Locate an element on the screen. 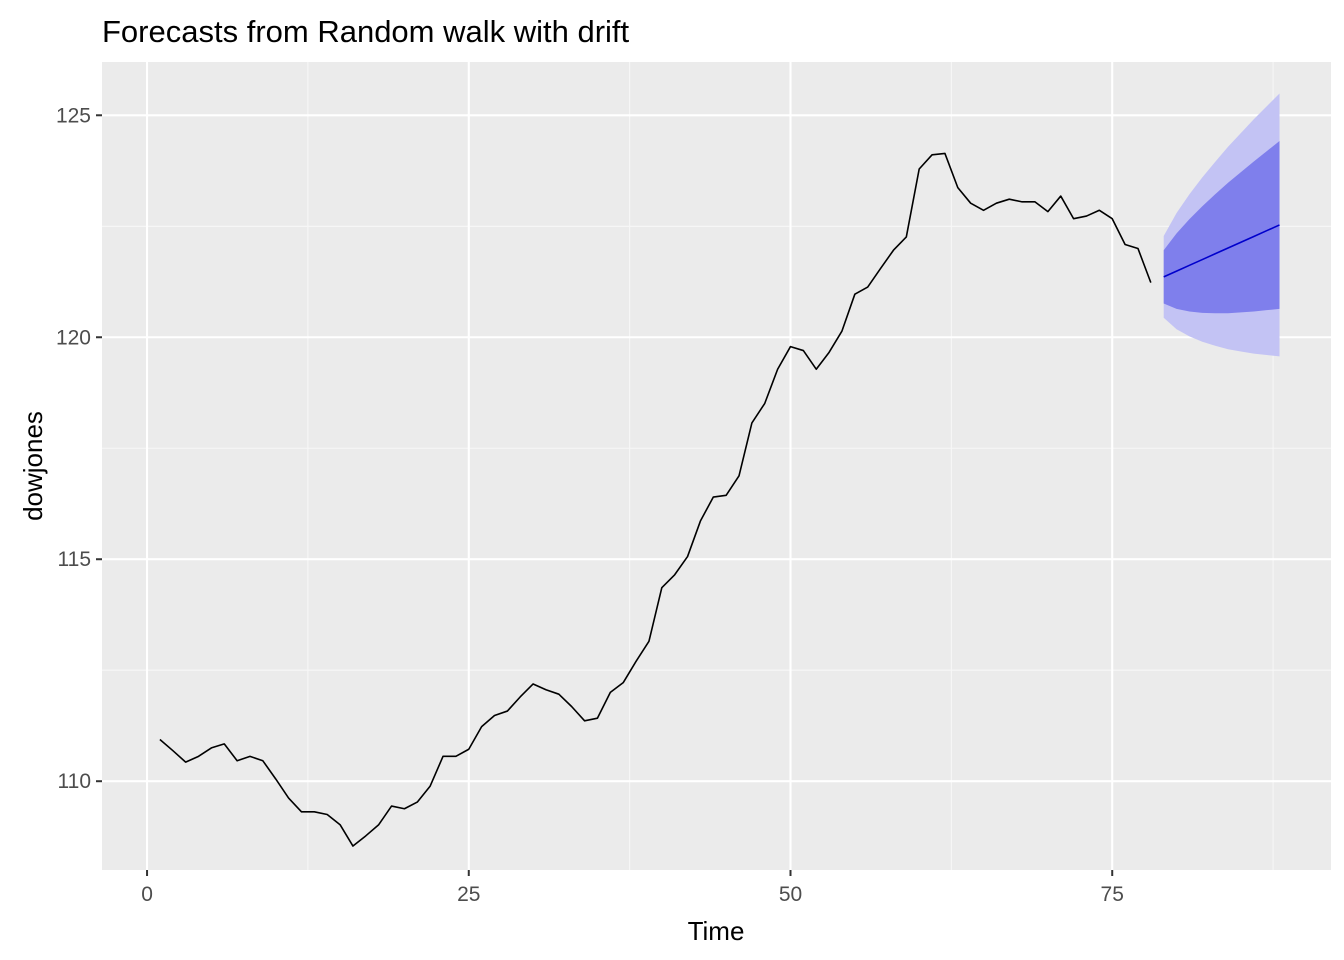  x-axis-title: Time is located at coordinates (716, 931).